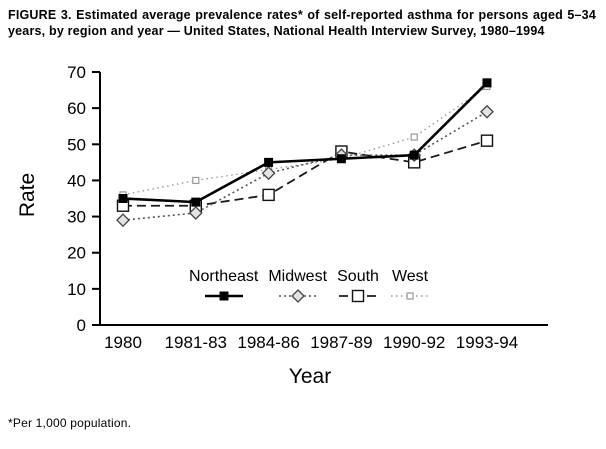 The width and height of the screenshot is (606, 449). I want to click on figure-footnote: *Per 1,000 population., so click(70, 423).